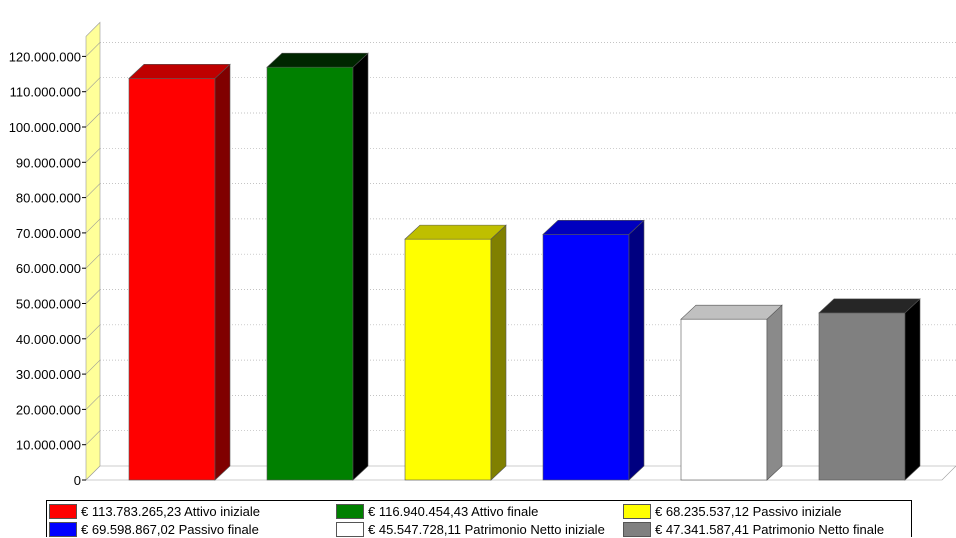 The width and height of the screenshot is (956, 538). What do you see at coordinates (48, 233) in the screenshot?
I see `y-tick-label: 70.000.000` at bounding box center [48, 233].